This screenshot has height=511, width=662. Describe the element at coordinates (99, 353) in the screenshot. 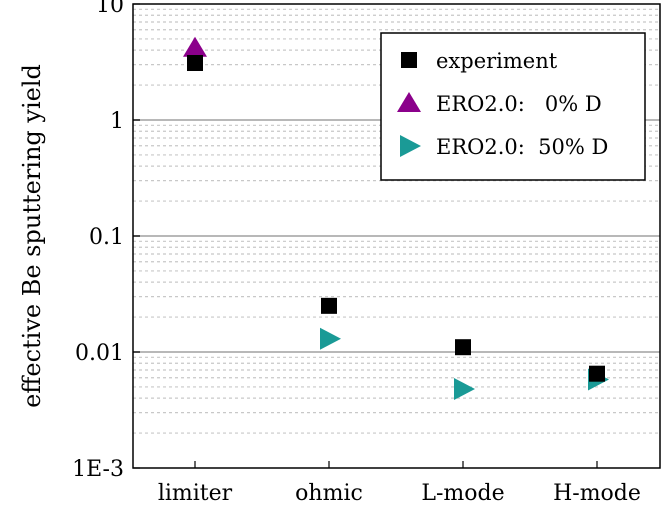

I see `y-tick-label: 0.01` at that location.